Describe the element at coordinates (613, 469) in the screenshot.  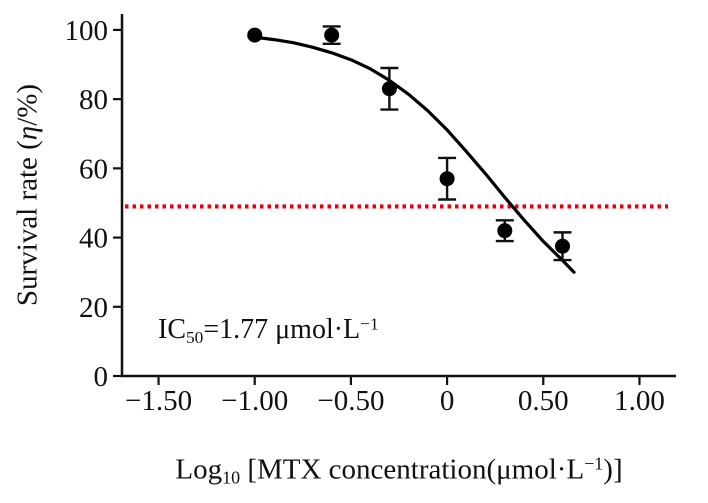
I see `x-axis-title-text-3: )]` at that location.